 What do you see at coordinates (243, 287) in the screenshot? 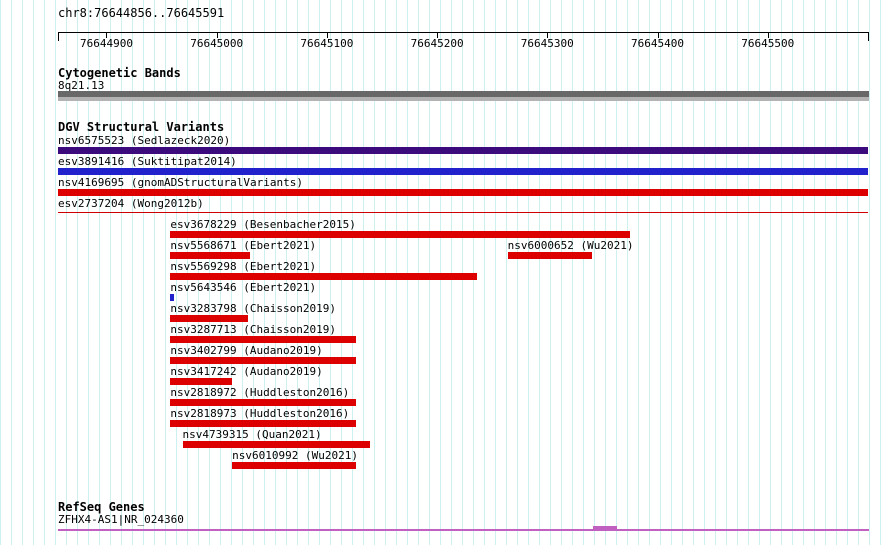
I see `variant-label: nsv5643546 (Ebert2021)` at bounding box center [243, 287].